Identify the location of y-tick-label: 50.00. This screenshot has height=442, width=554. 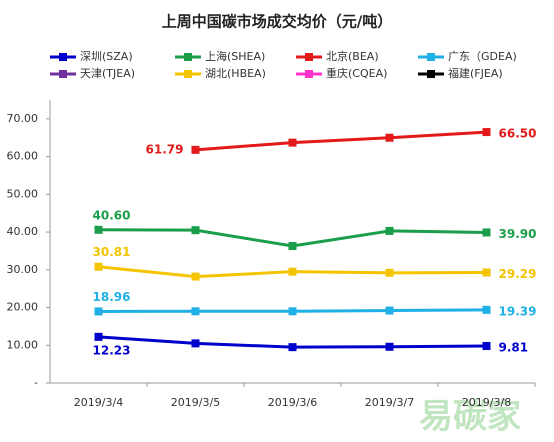
(23, 193).